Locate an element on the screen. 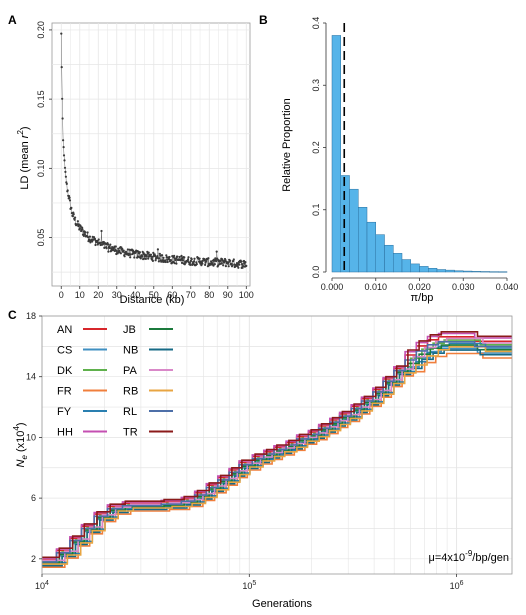 The width and height of the screenshot is (526, 615). panel-b-ytick-label: 0.0 is located at coordinates (316, 272).